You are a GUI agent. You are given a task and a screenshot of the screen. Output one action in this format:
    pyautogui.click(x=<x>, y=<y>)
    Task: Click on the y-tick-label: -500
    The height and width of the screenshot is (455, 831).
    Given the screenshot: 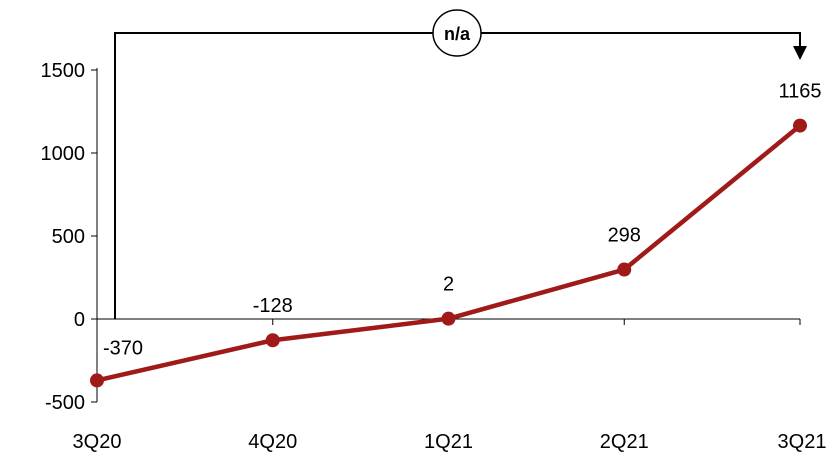 What is the action you would take?
    pyautogui.click(x=65, y=403)
    